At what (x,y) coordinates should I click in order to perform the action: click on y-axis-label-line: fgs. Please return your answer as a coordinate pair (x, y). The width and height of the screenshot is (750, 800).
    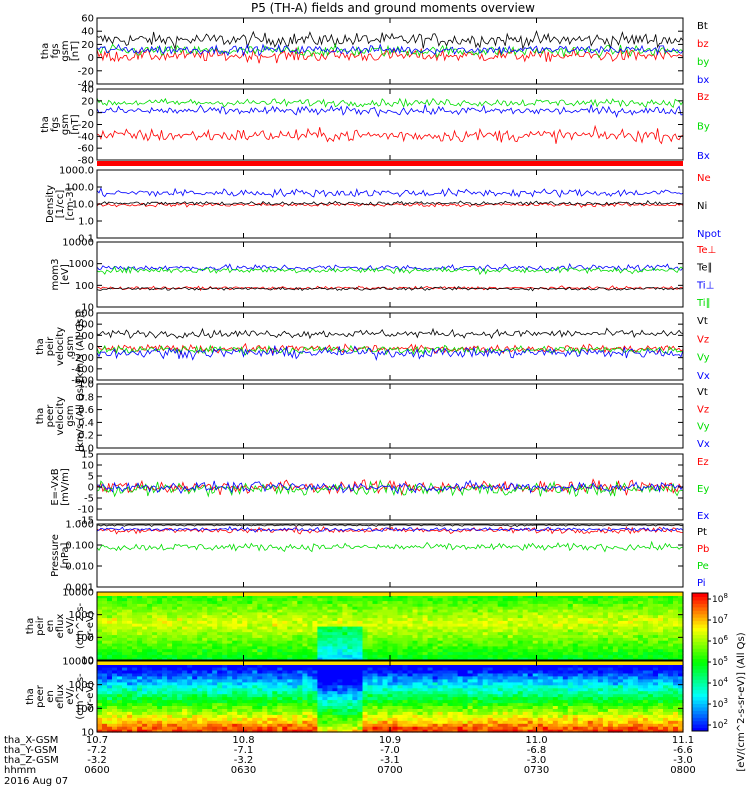
    Looking at the image, I should click on (55, 124).